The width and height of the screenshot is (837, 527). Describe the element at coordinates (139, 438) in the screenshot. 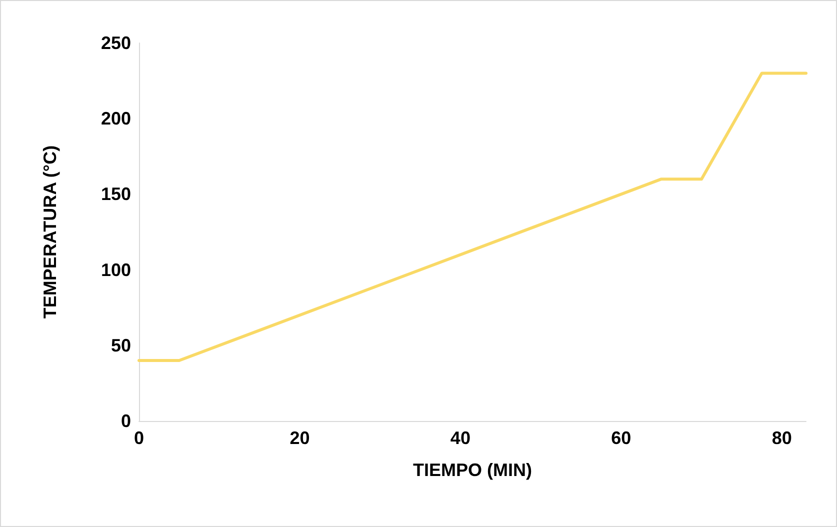

I see `x-tick-label: 0` at that location.